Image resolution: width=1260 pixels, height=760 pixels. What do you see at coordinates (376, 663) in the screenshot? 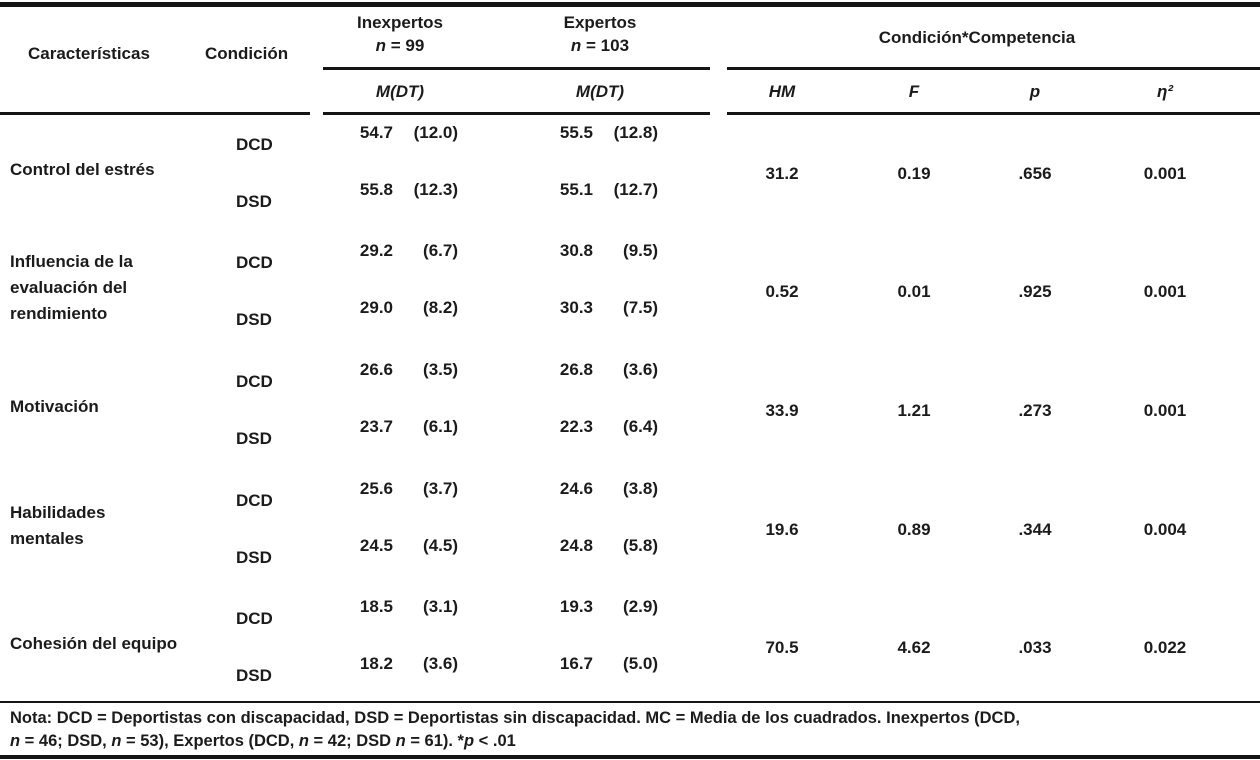
I see `mean-value: 18.2` at bounding box center [376, 663].